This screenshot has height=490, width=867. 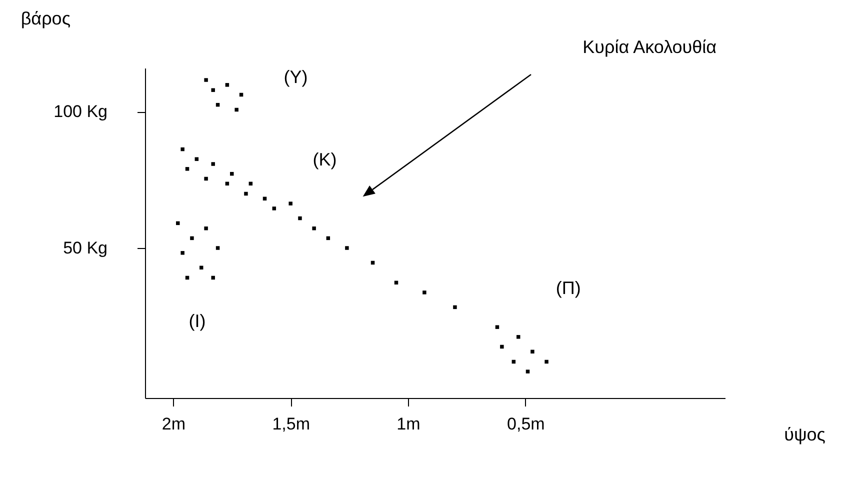 I want to click on x-axis-title: ύψος, so click(x=805, y=434).